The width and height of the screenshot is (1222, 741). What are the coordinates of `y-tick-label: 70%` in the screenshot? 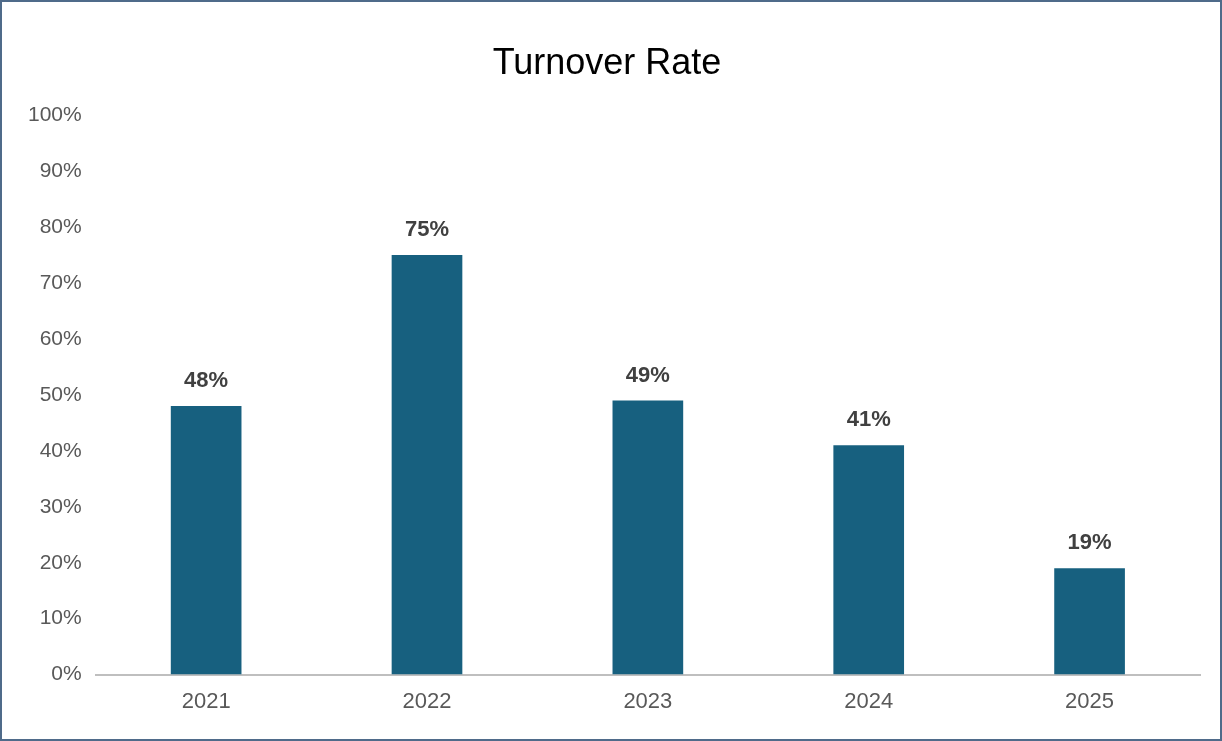 It's located at (60, 281).